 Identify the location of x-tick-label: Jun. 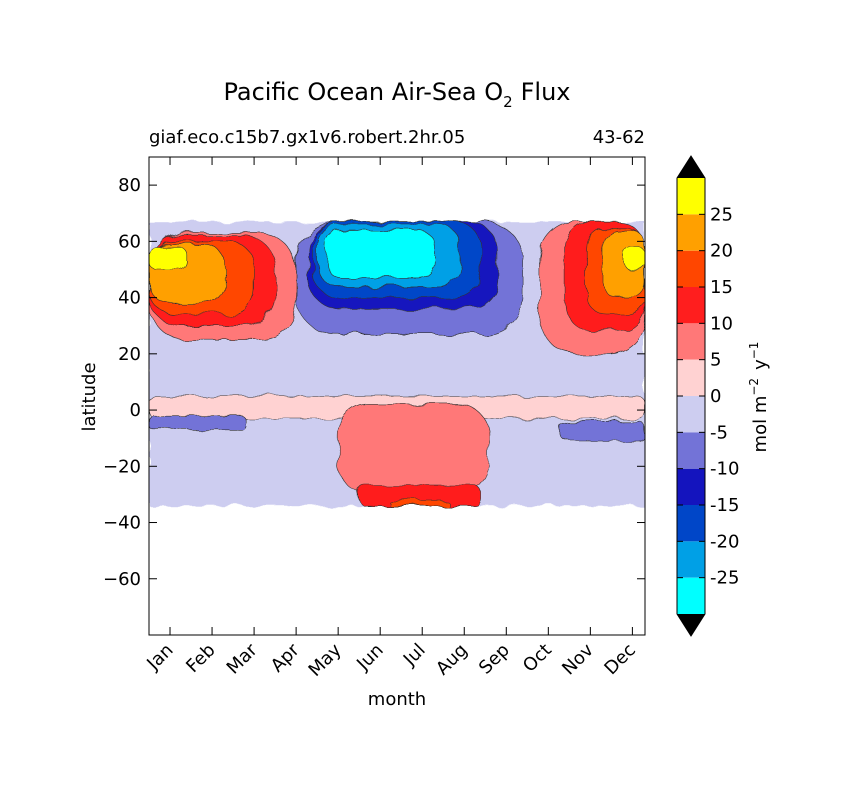
(369, 657).